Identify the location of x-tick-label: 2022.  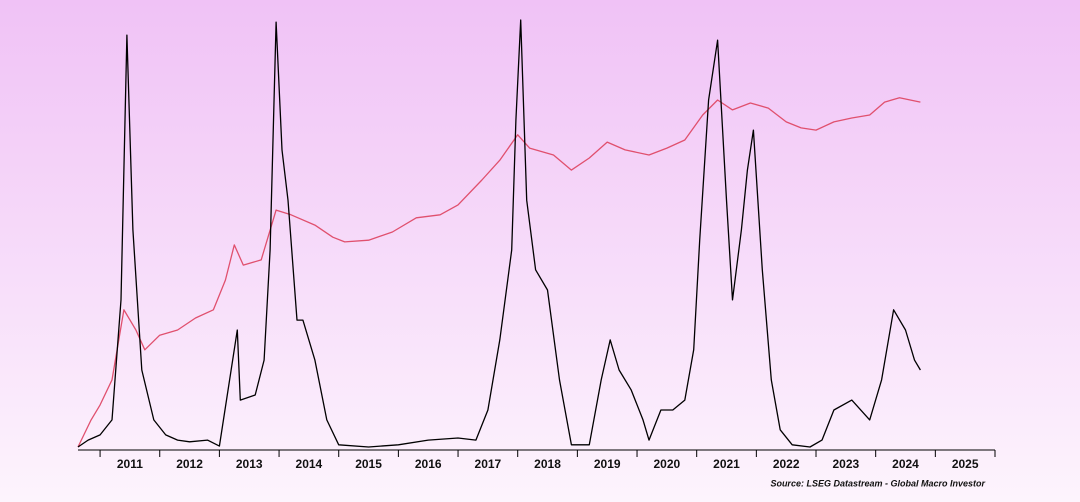
(786, 464).